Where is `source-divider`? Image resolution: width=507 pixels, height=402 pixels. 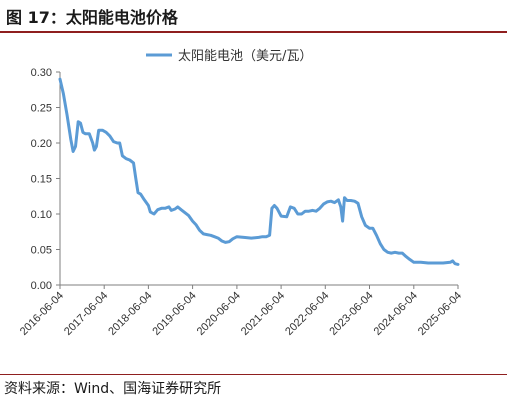 source-divider is located at coordinates (253, 374).